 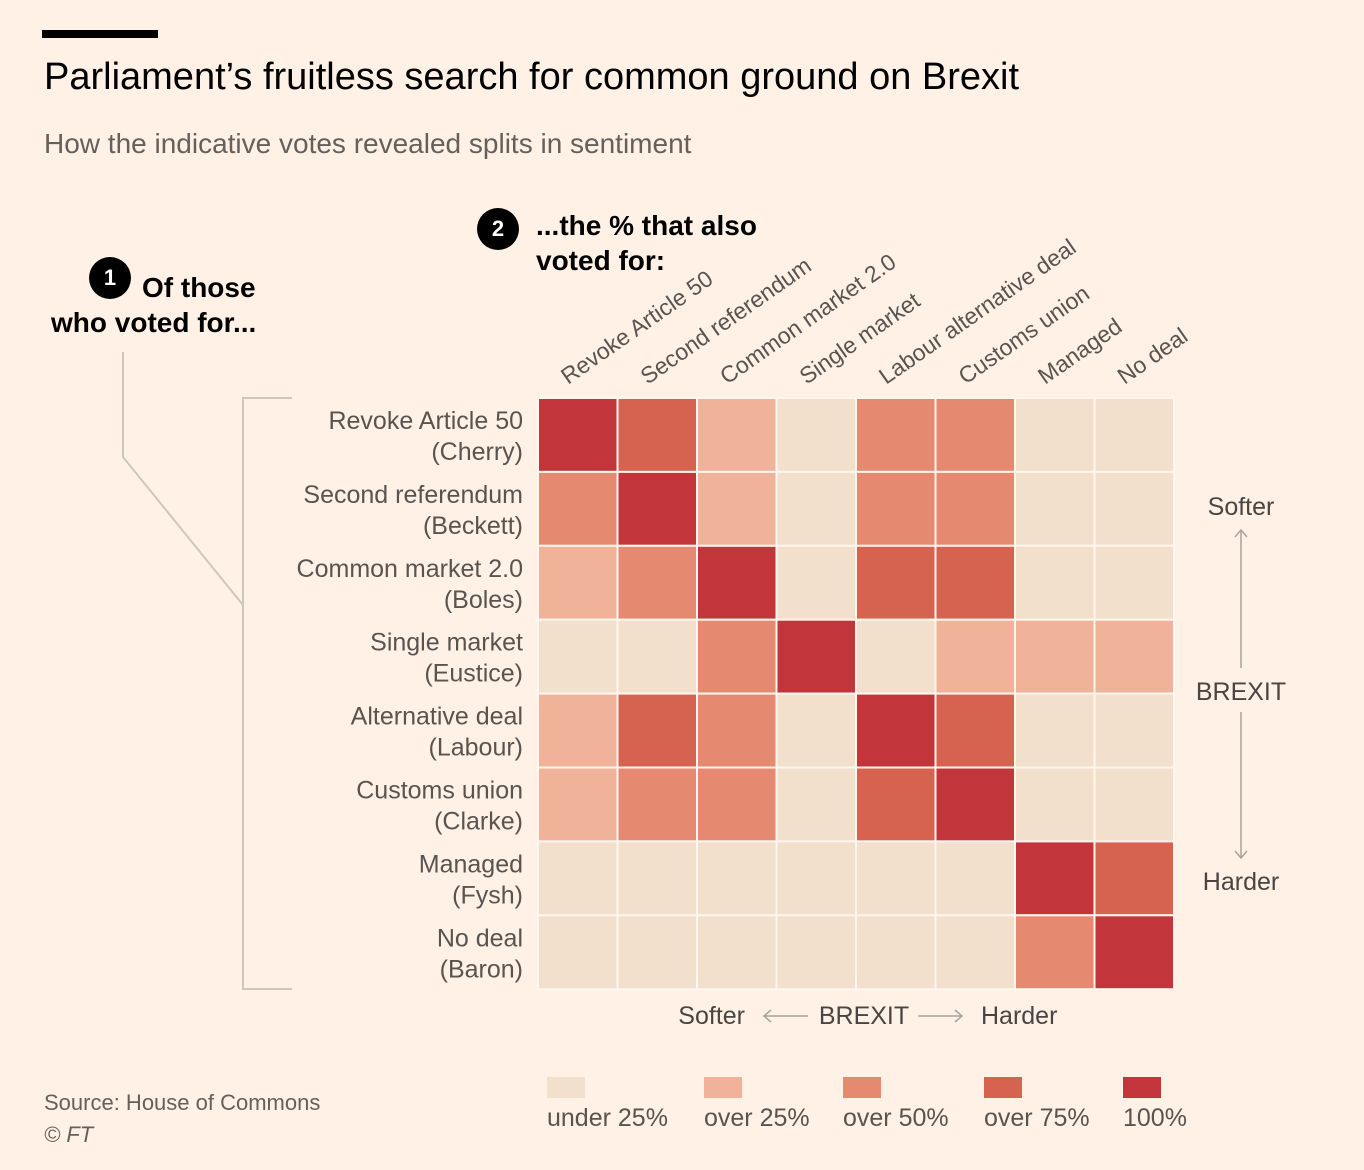 I want to click on legend-label-100: 100%, so click(x=1155, y=1118).